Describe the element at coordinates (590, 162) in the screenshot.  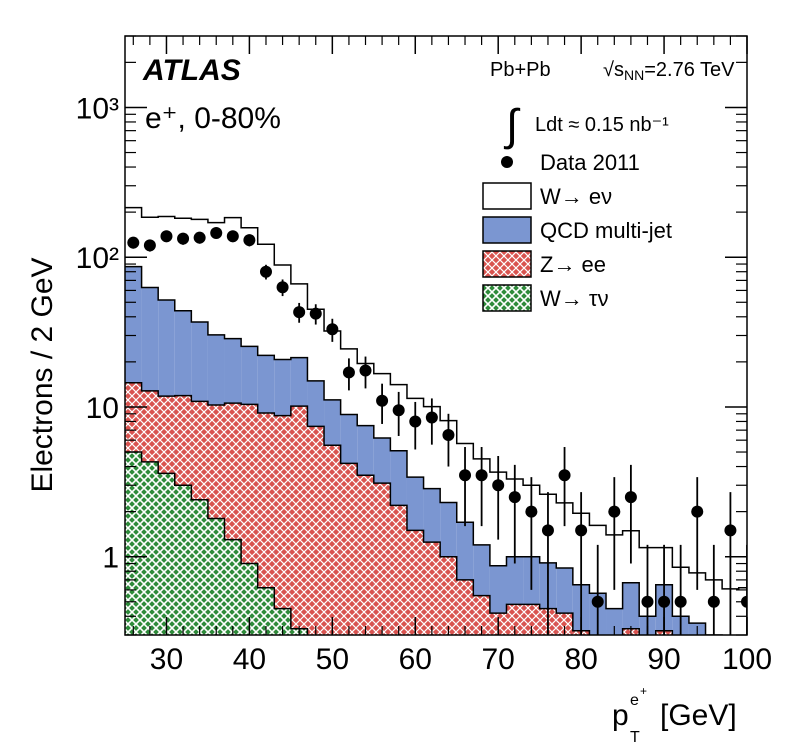
I see `legend-label: Data 2011` at that location.